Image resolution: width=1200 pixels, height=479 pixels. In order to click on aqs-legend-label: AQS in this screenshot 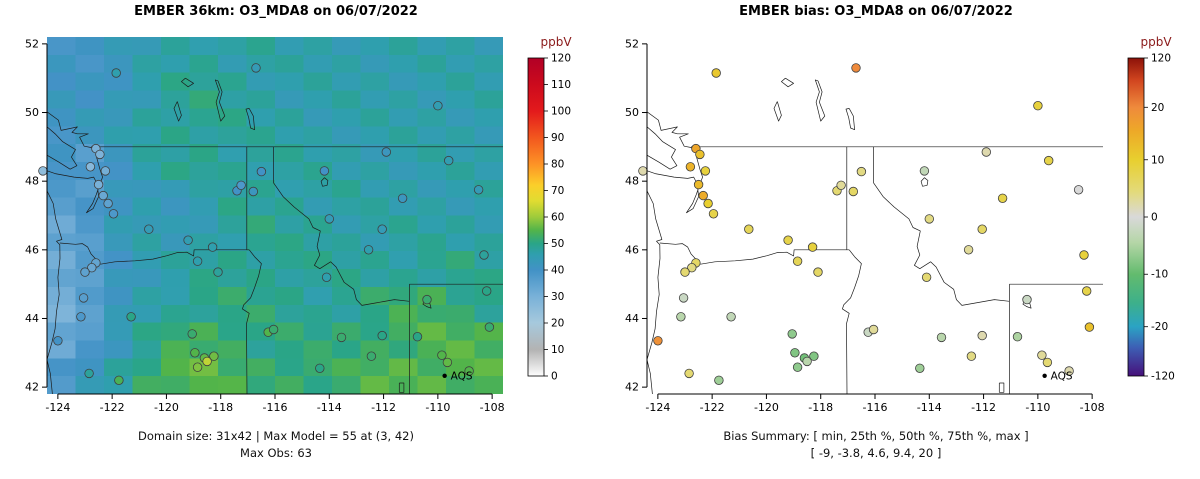, I will do `click(1062, 376)`.